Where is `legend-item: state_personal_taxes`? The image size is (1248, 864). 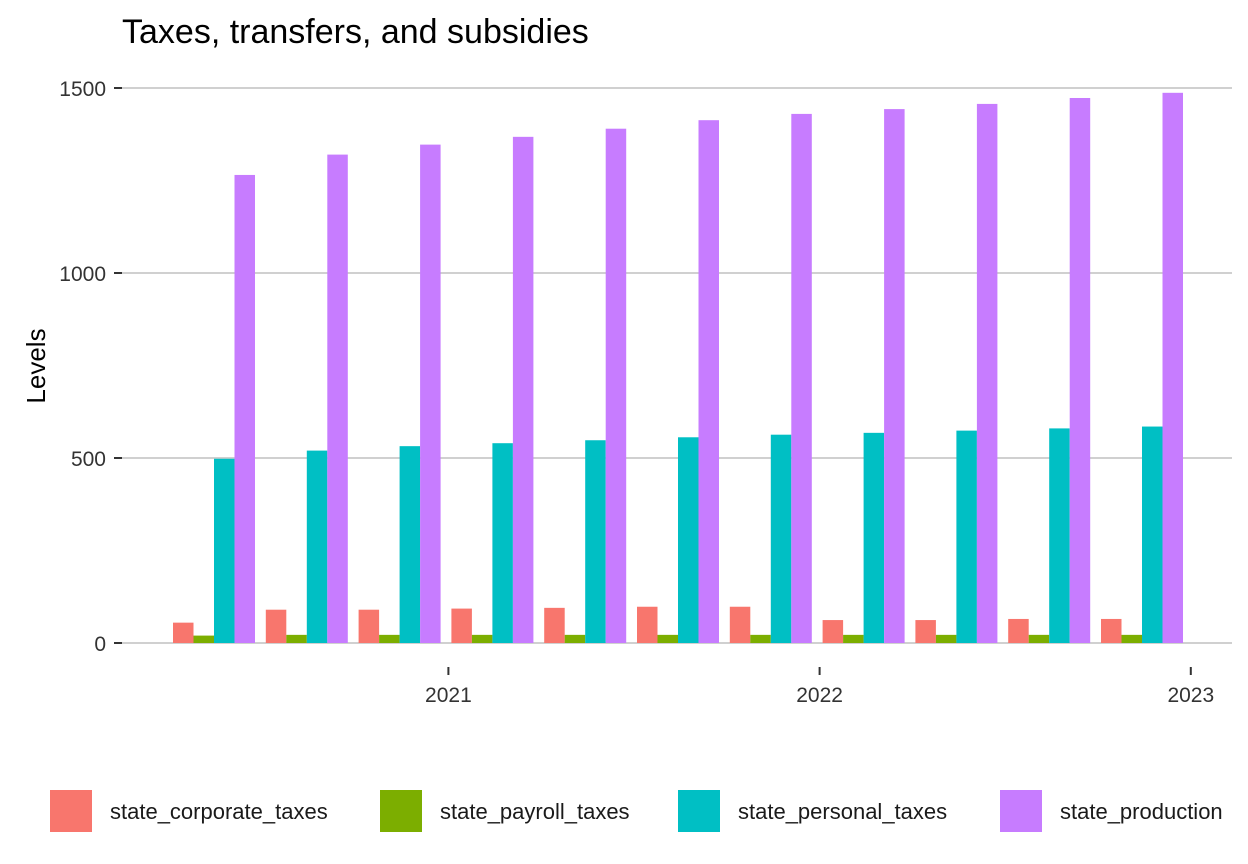 legend-item: state_personal_taxes is located at coordinates (812, 811).